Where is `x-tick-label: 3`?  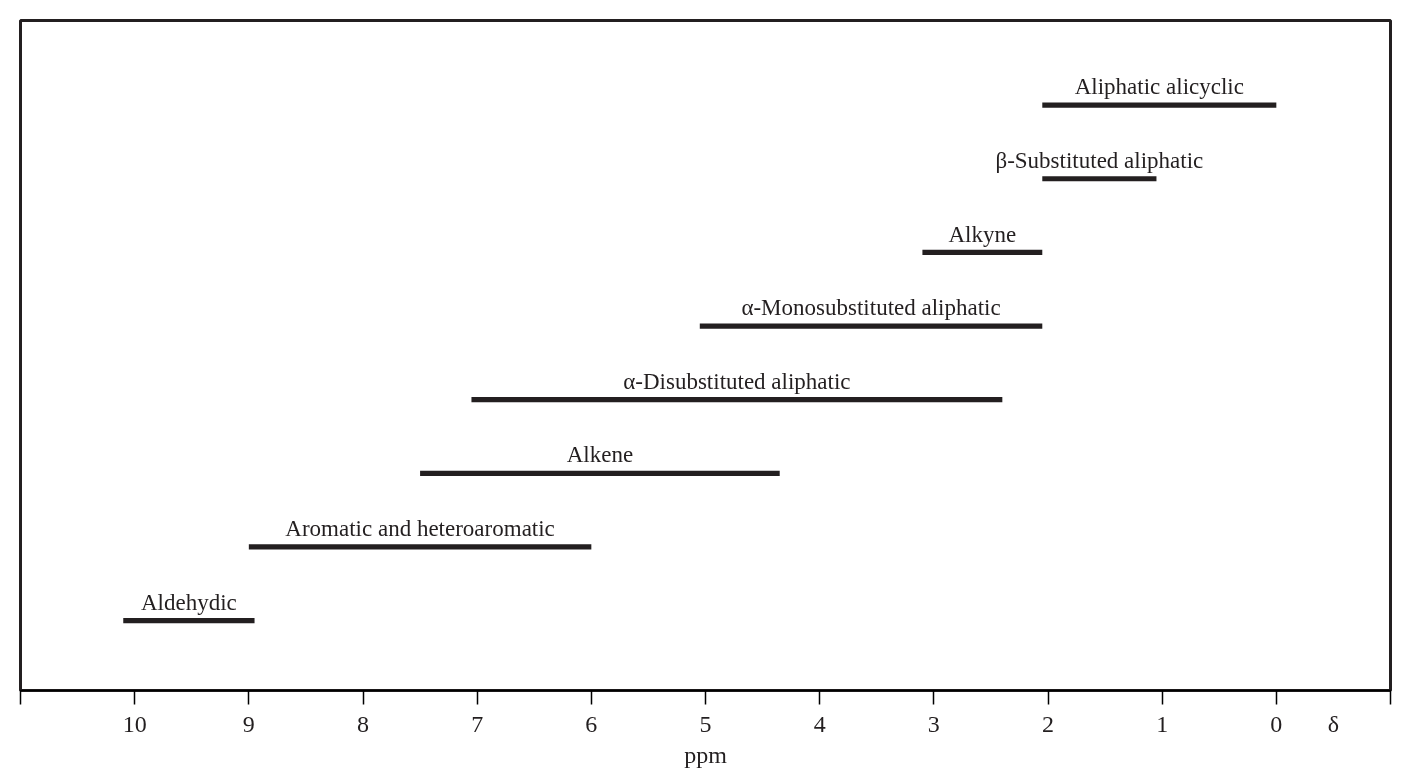
x-tick-label: 3 is located at coordinates (933, 723).